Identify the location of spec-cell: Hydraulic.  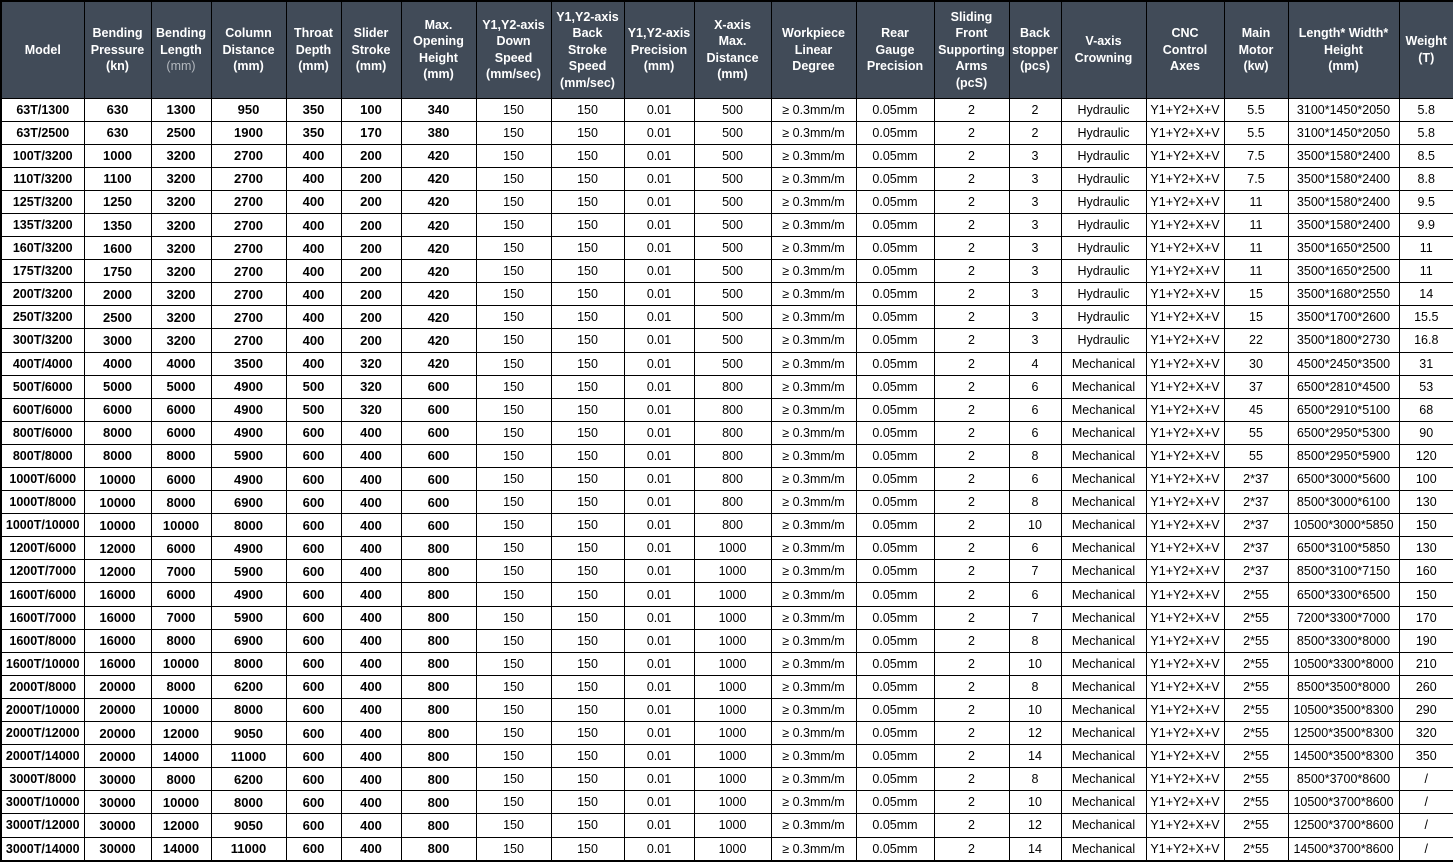
(1103, 132).